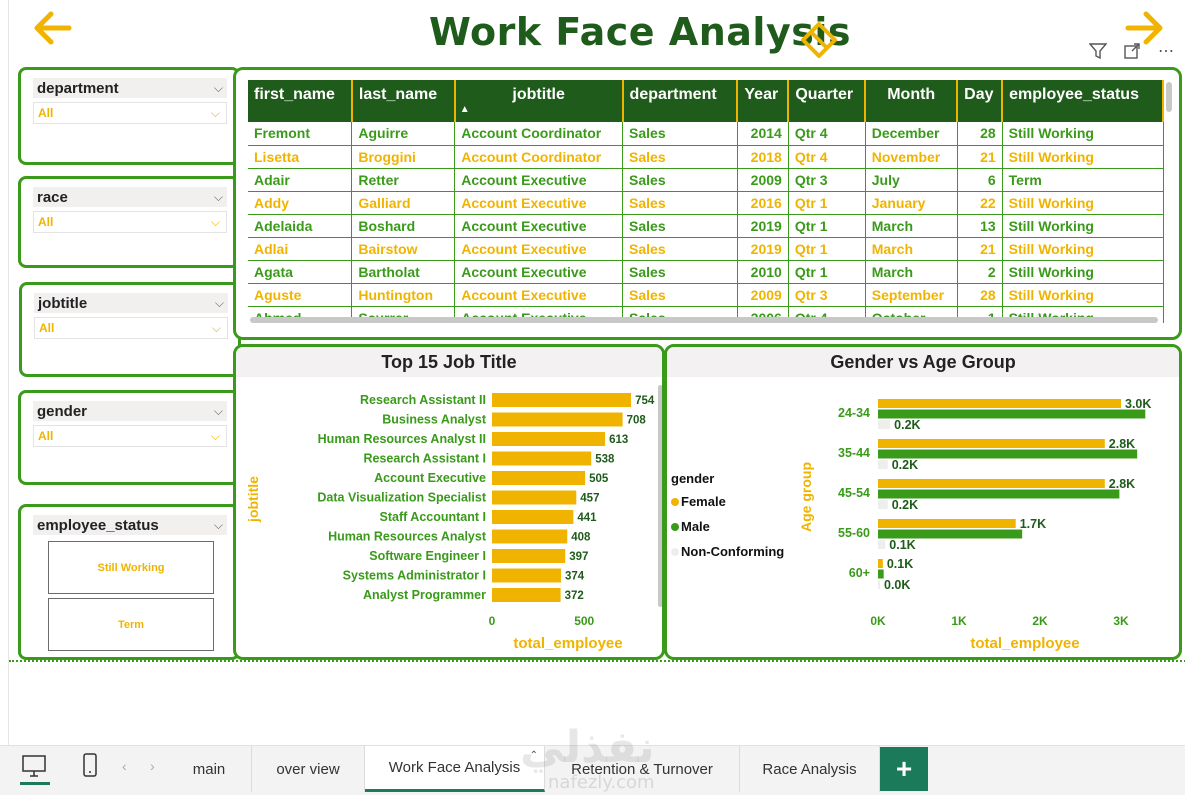 The height and width of the screenshot is (795, 1185). What do you see at coordinates (34, 767) in the screenshot?
I see `desktop-view-icon` at bounding box center [34, 767].